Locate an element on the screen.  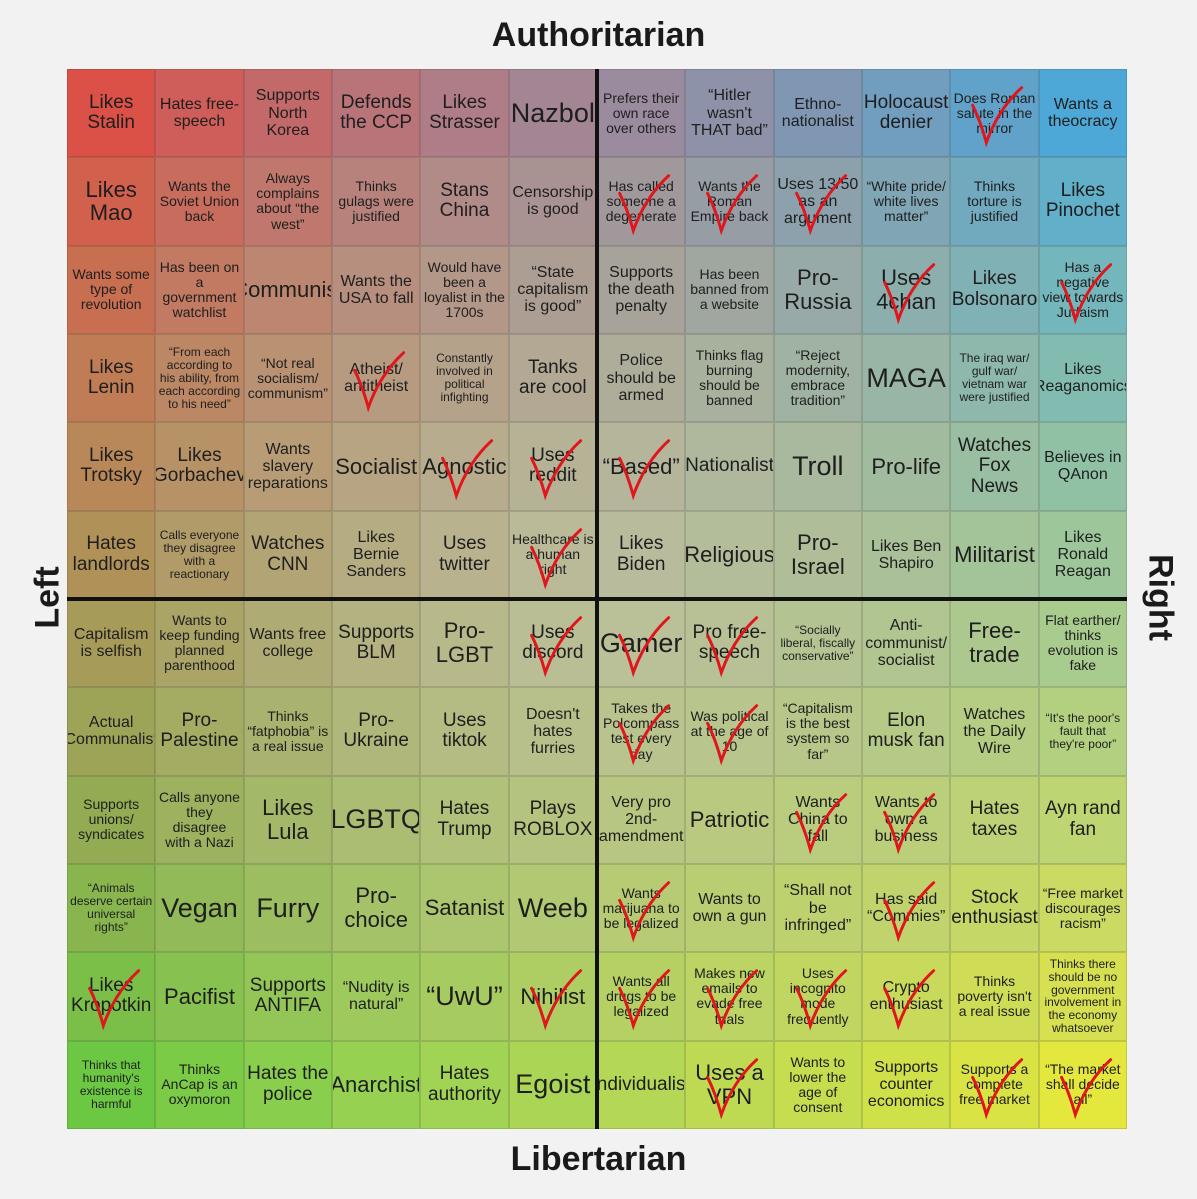
cell-text: LGBTQ is located at coordinates (376, 819).